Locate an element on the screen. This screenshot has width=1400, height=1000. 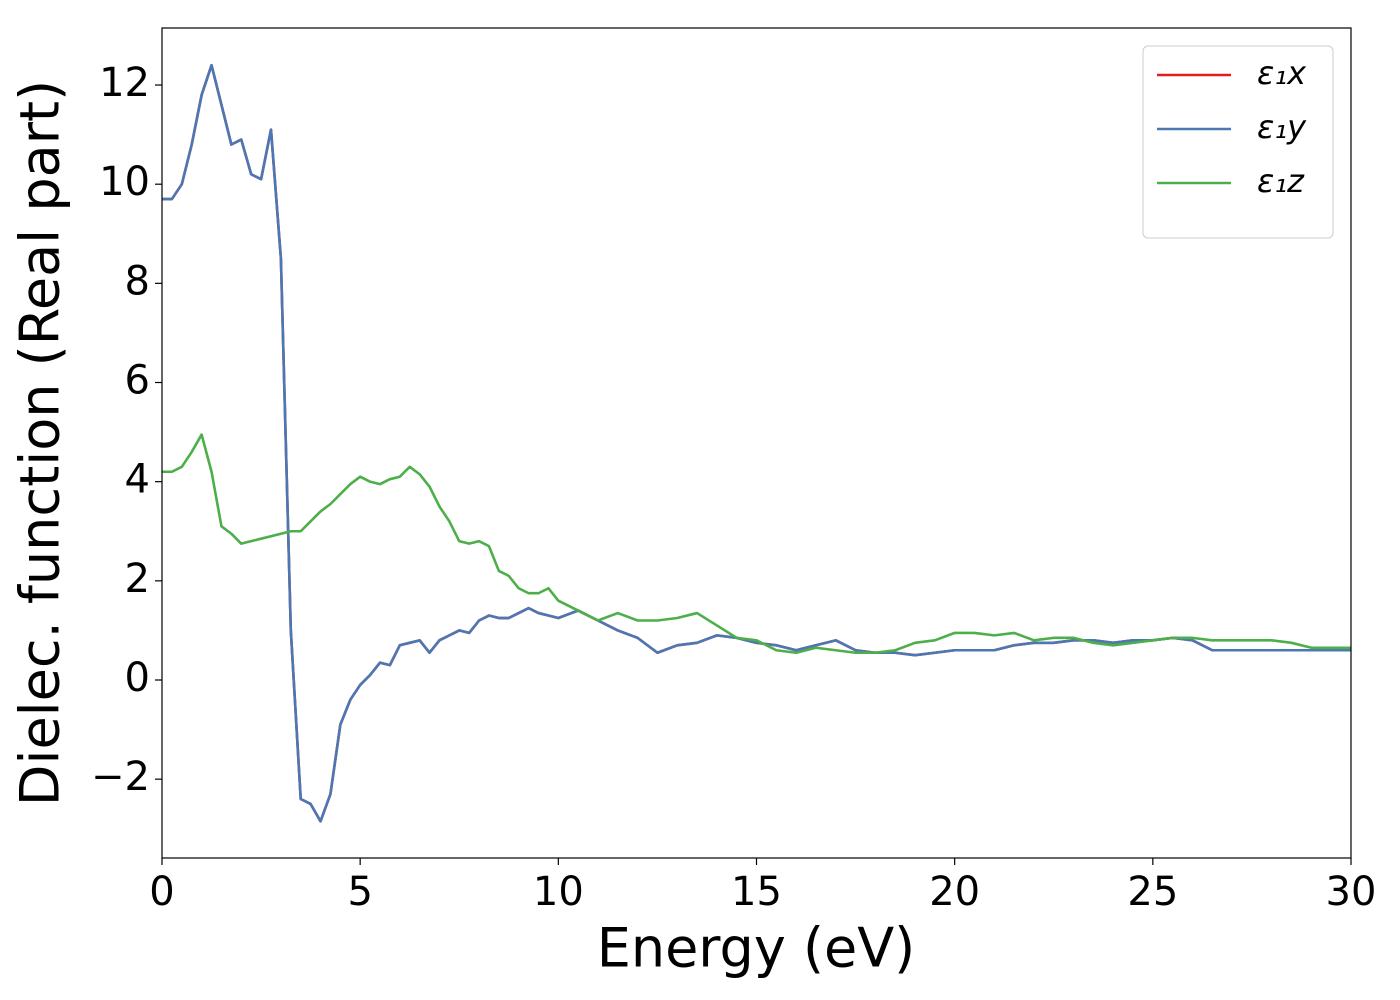
y-tick-label: −2 is located at coordinates (120, 777).